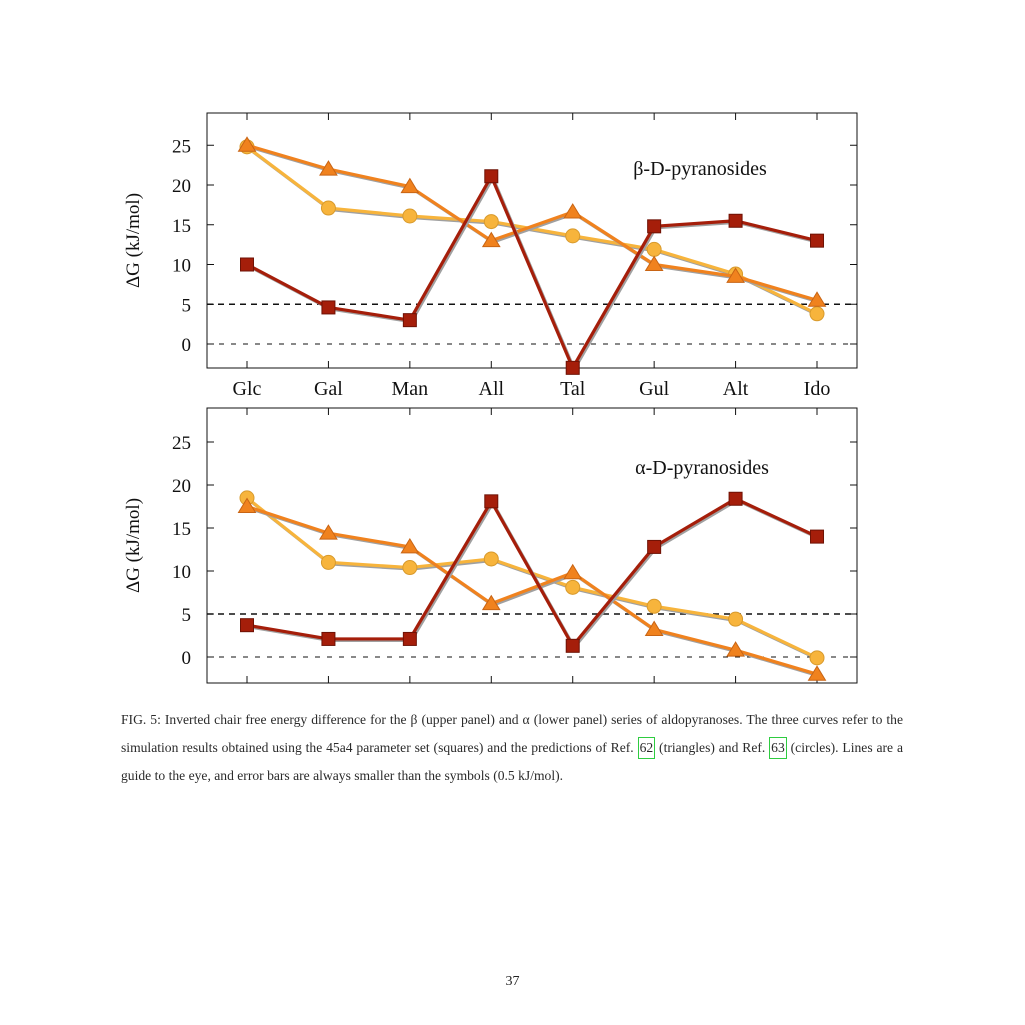 This screenshot has width=1025, height=1025. I want to click on page-number: 37, so click(512, 981).